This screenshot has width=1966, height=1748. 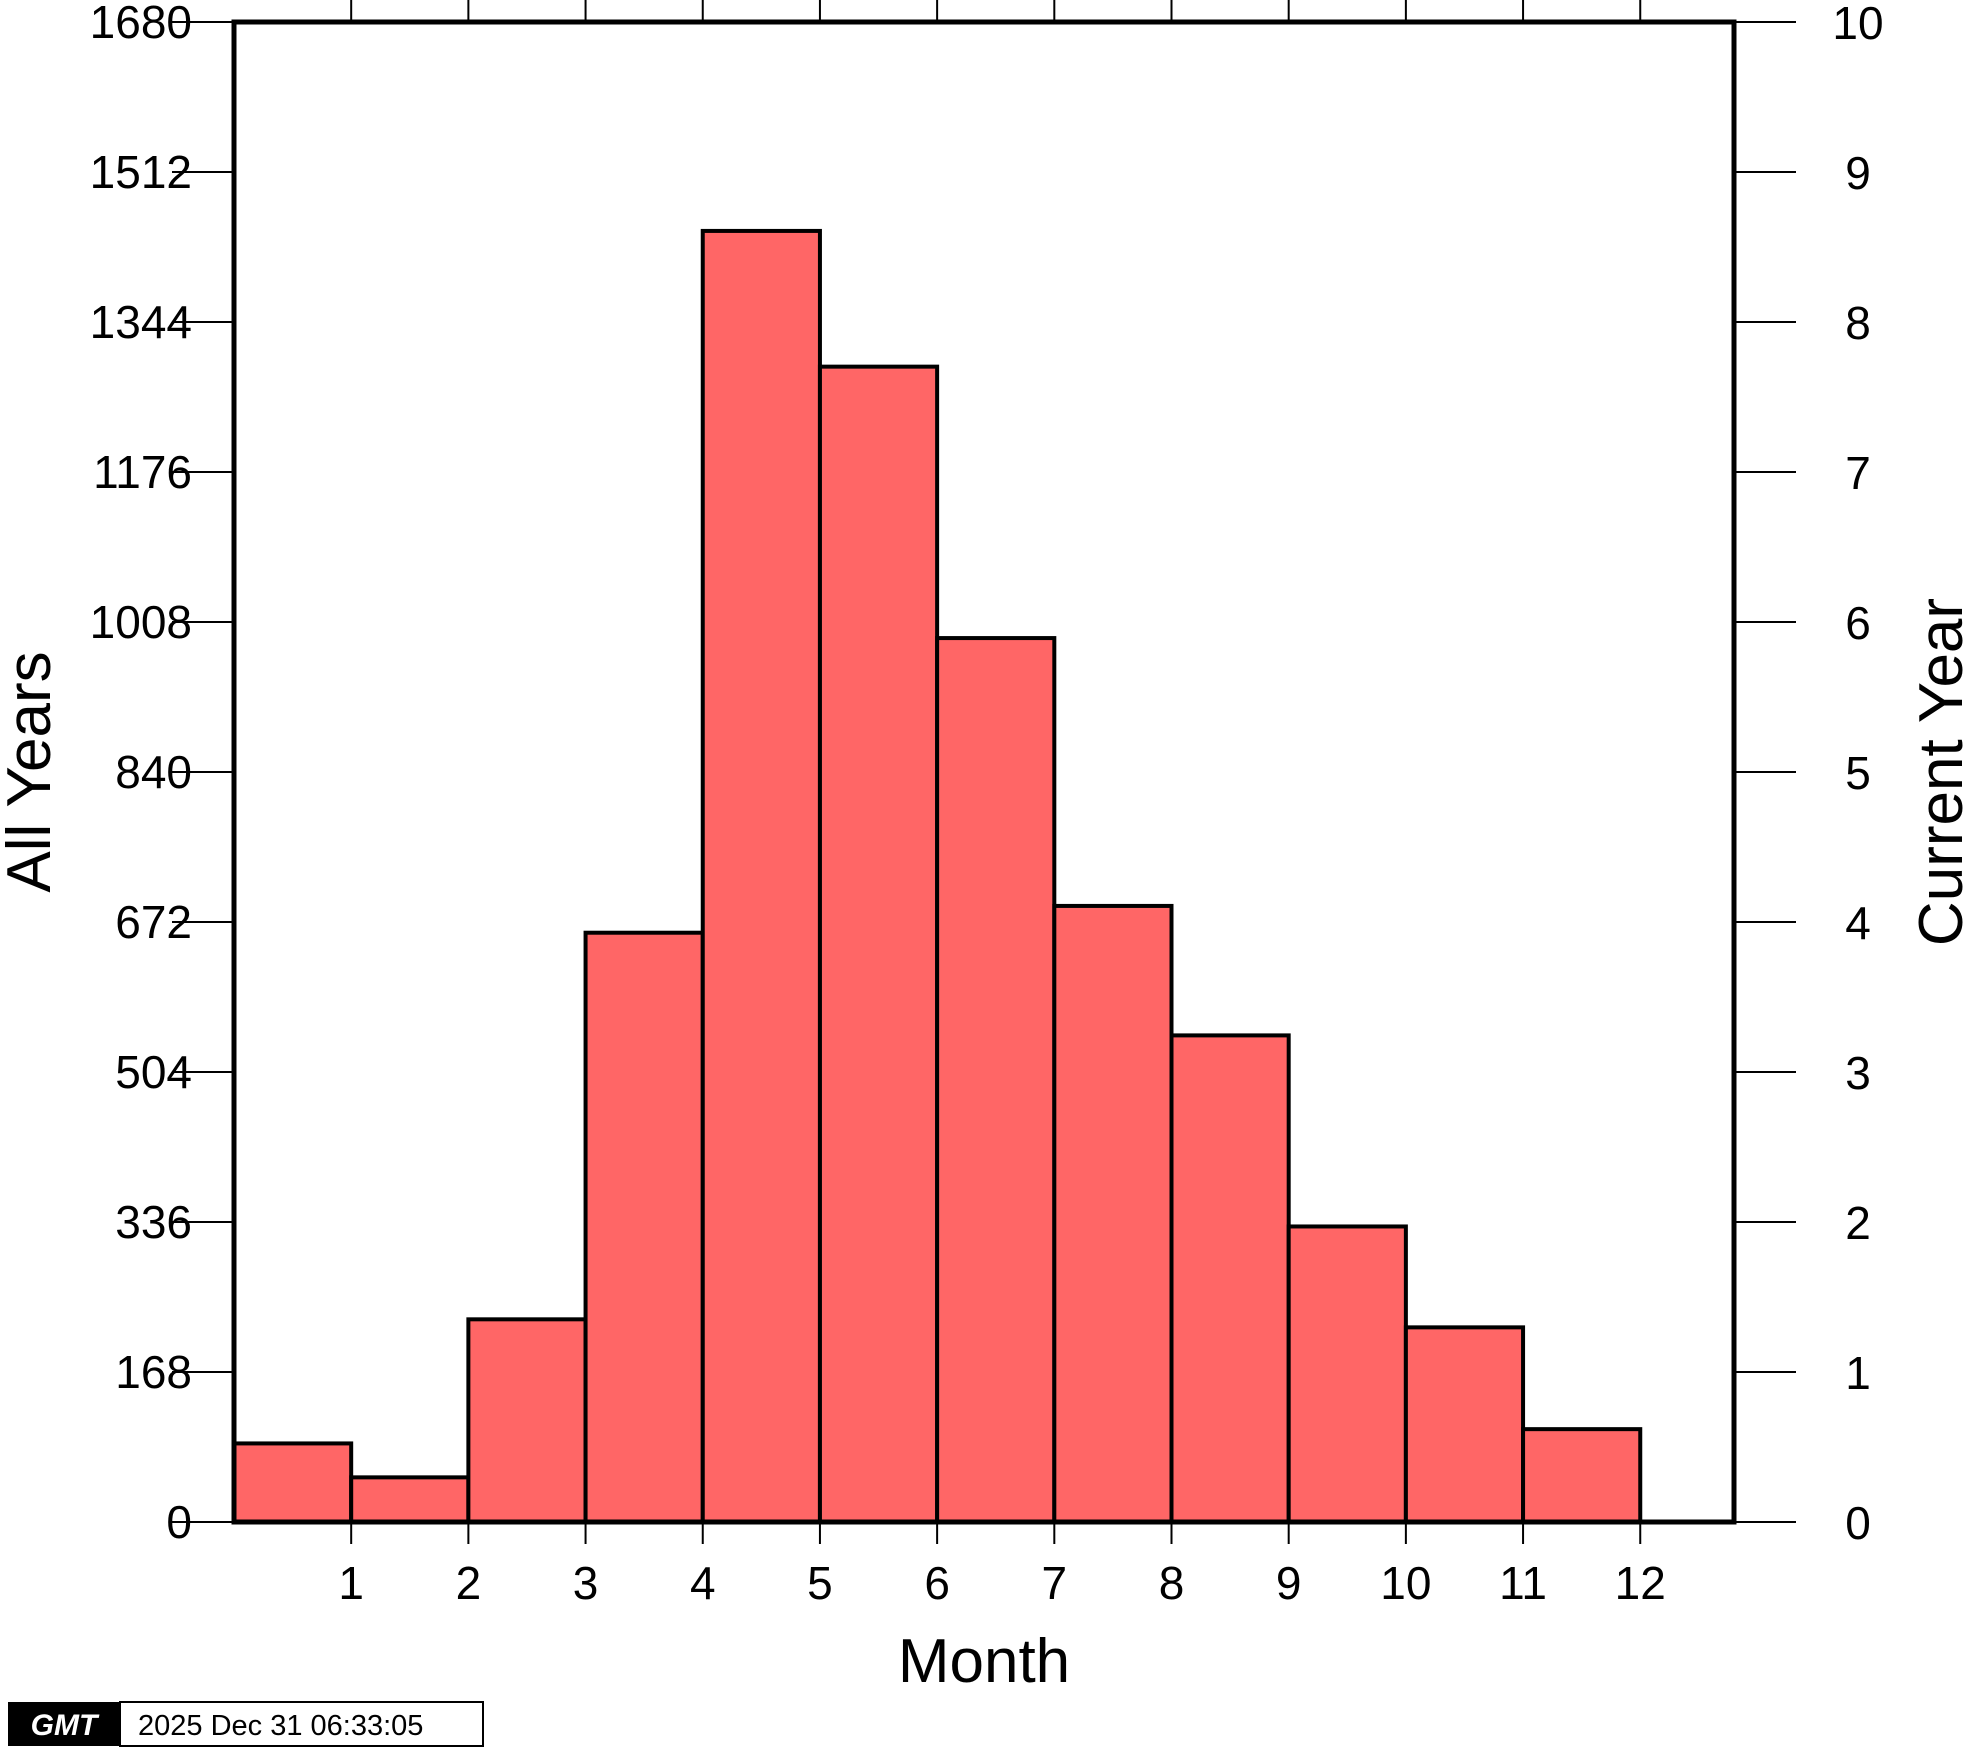 What do you see at coordinates (984, 1661) in the screenshot?
I see `x-axis-title: Month` at bounding box center [984, 1661].